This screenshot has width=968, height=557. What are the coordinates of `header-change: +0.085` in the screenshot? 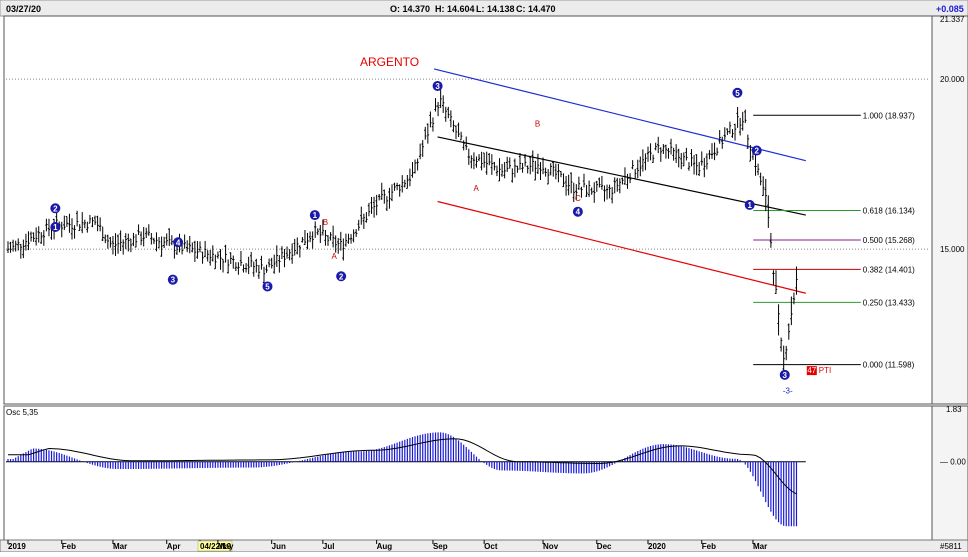 It's located at (950, 9).